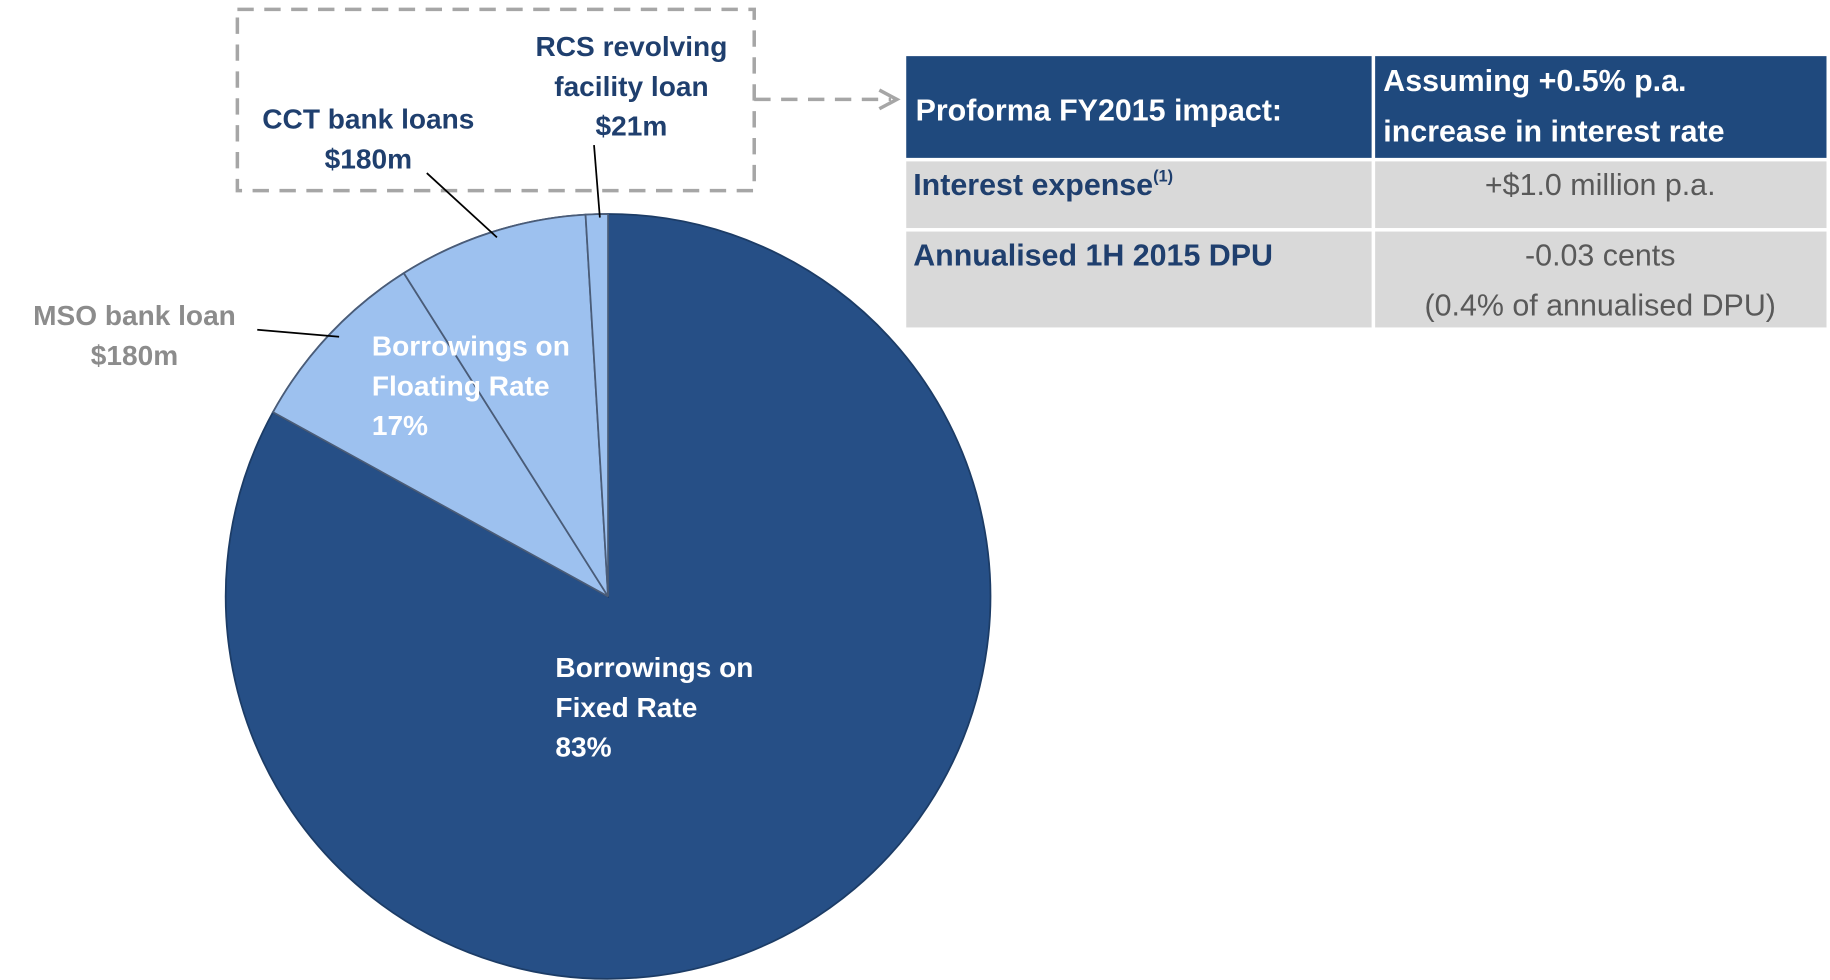  What do you see at coordinates (1600, 306) in the screenshot?
I see `cell-text: (0.4% of annualised DPU)` at bounding box center [1600, 306].